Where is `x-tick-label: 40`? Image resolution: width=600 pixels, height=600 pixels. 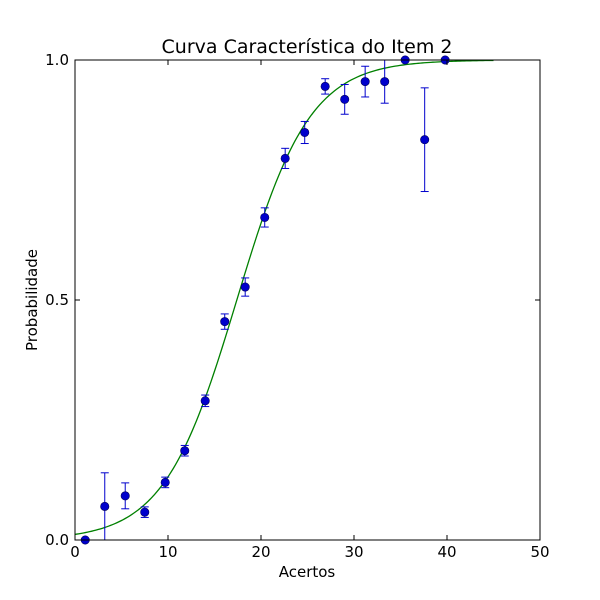
x-tick-label: 40 is located at coordinates (446, 552).